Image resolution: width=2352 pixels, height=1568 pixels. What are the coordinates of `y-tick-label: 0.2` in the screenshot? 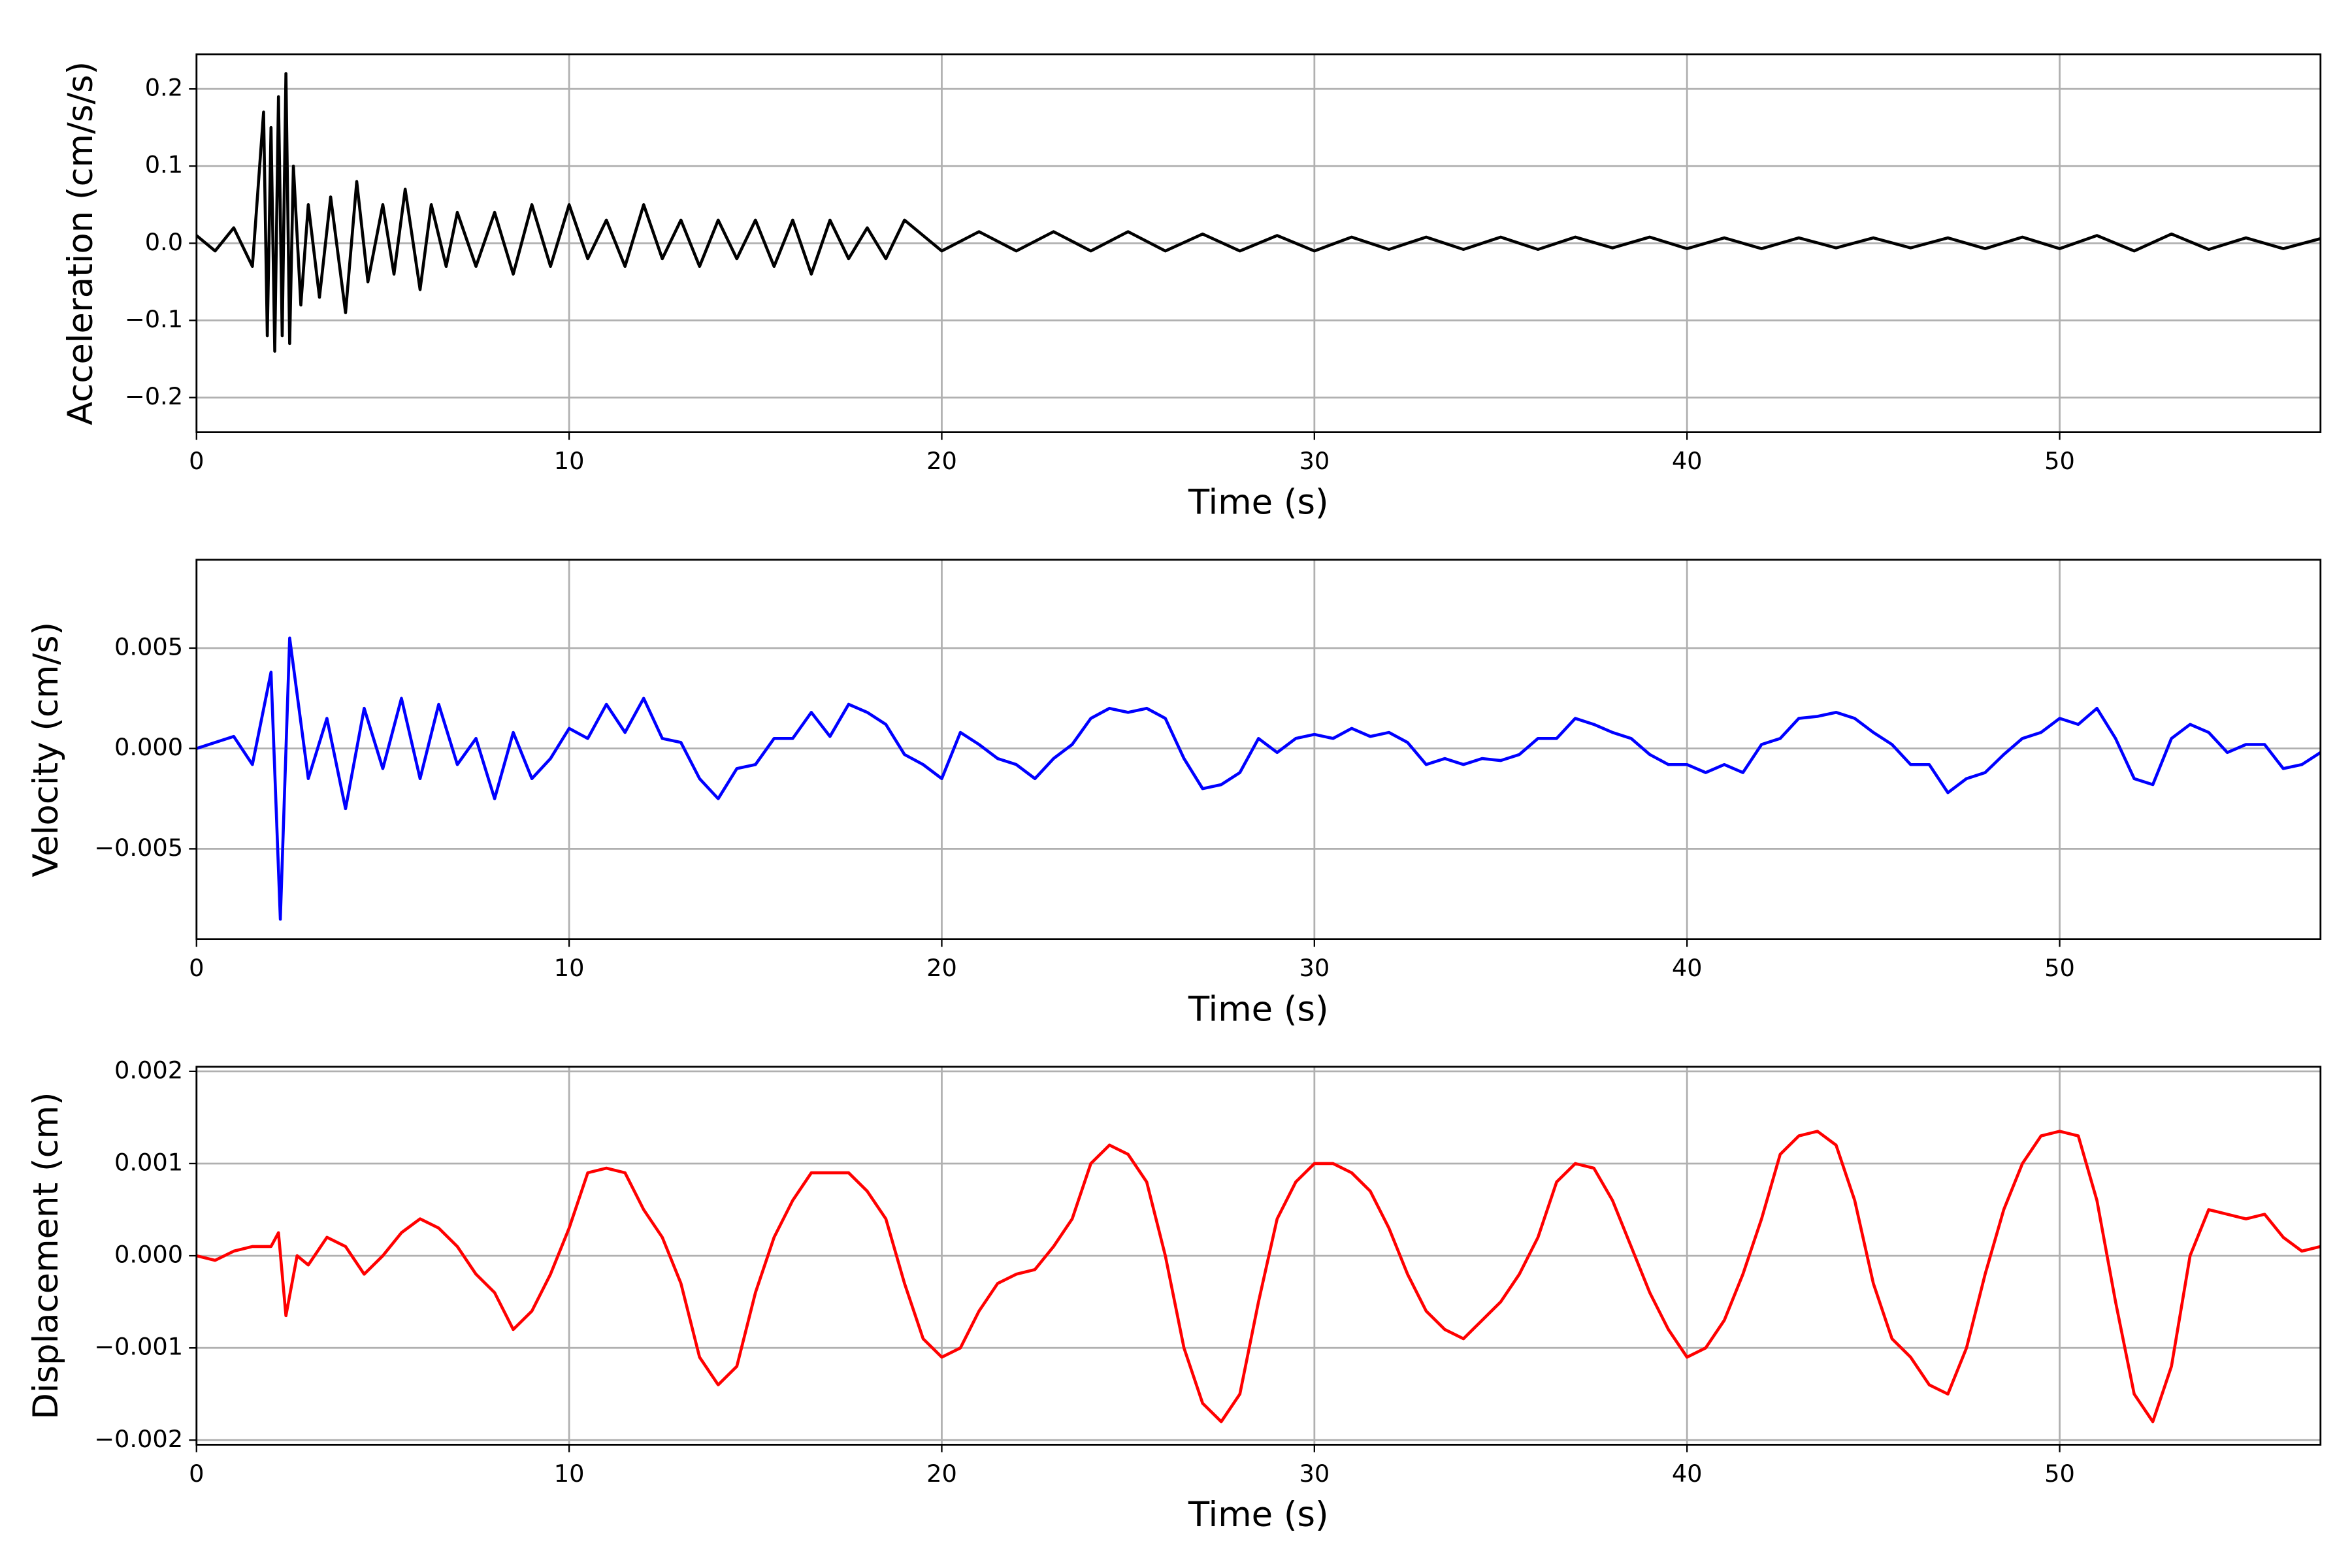 It's located at (164, 88).